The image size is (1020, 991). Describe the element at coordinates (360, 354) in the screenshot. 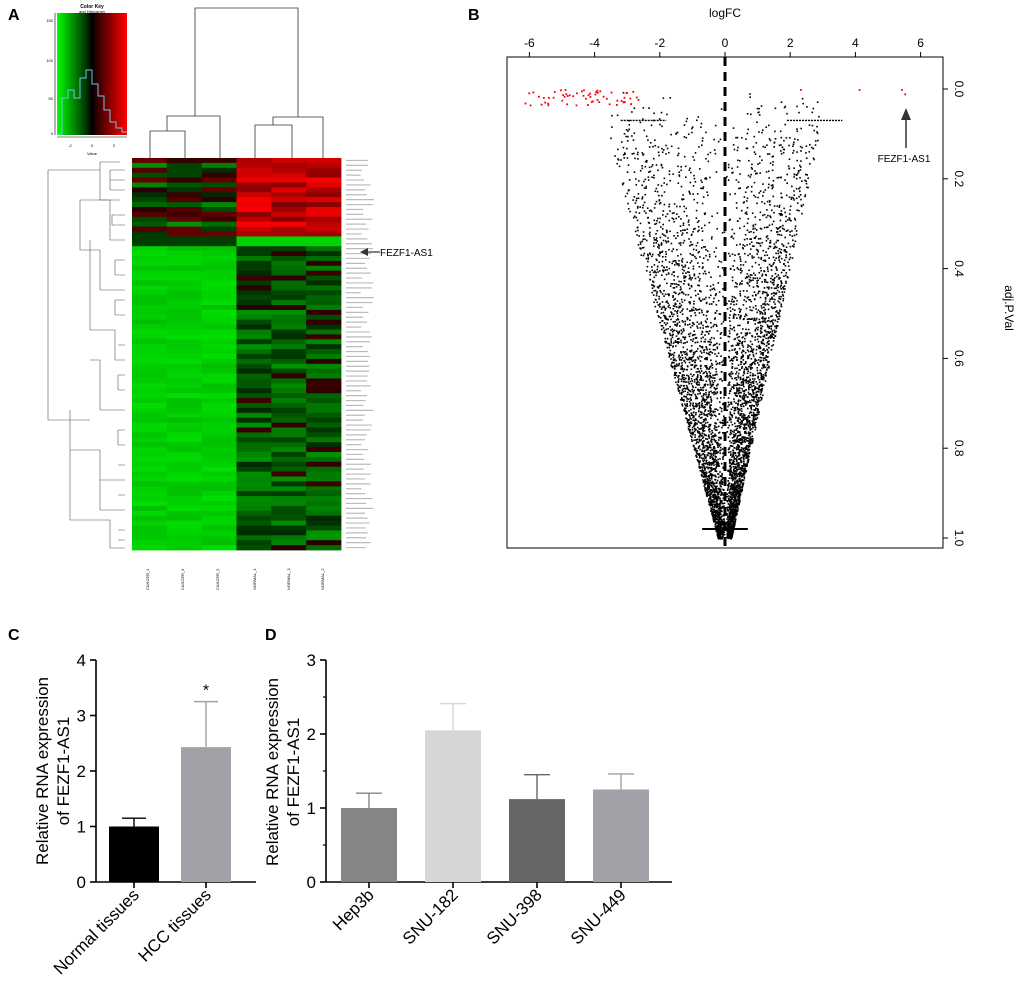

I see `heatmap-row-labels` at that location.